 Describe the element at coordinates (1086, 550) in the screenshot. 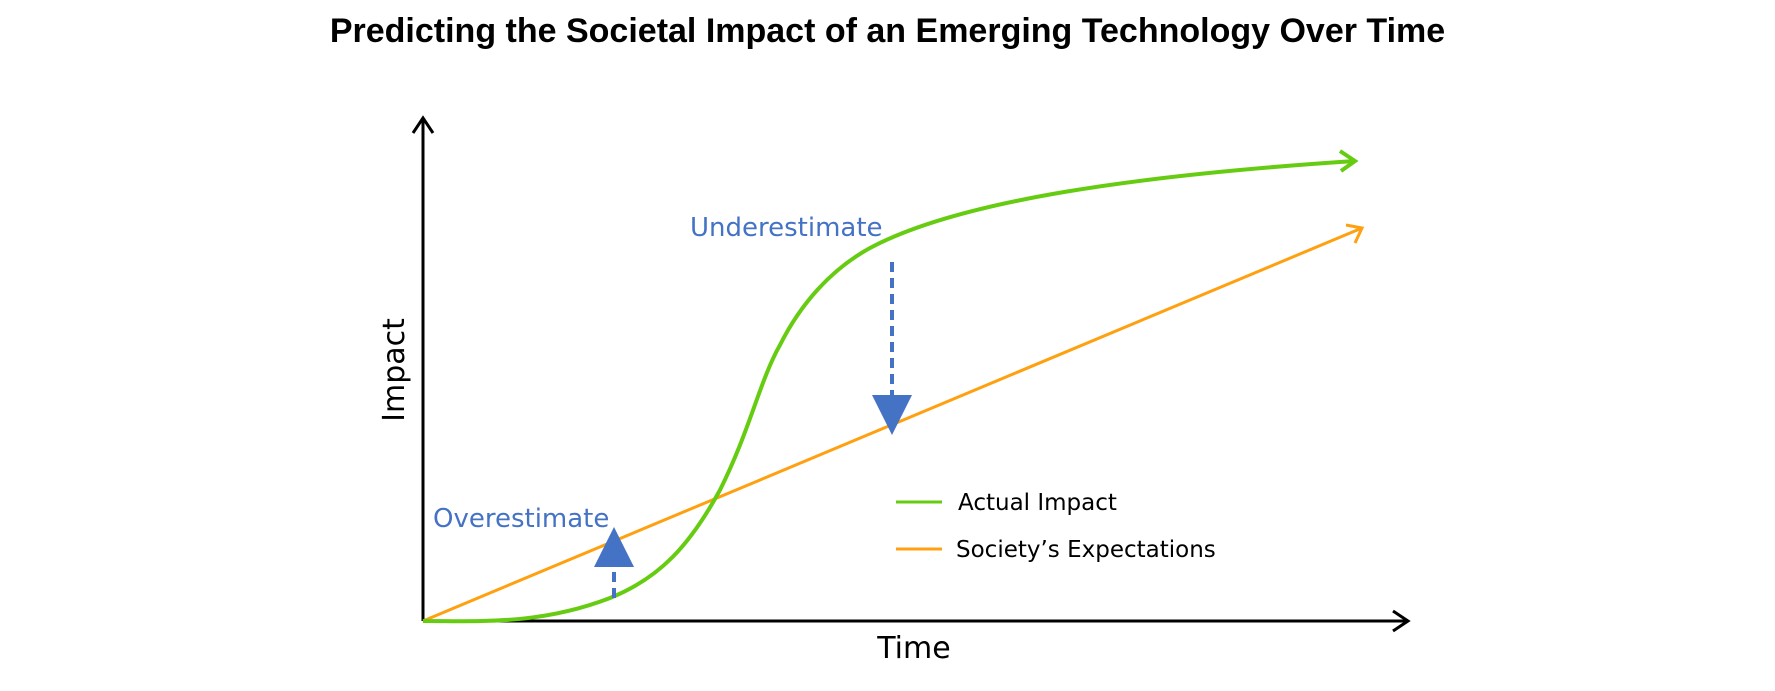

I see `legend-label-expectations: Society’s Expectations` at that location.